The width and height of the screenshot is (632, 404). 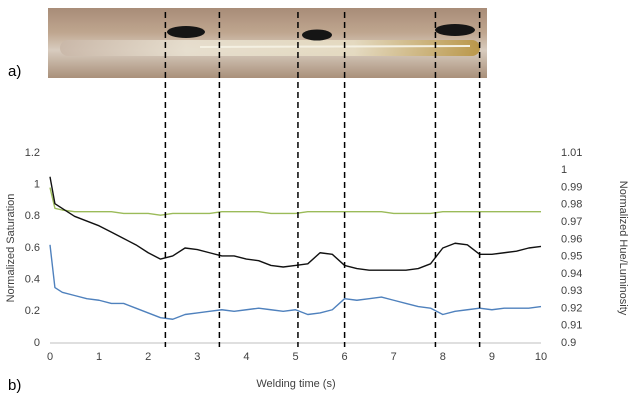 What do you see at coordinates (197, 357) in the screenshot?
I see `x-tick-label: 3` at bounding box center [197, 357].